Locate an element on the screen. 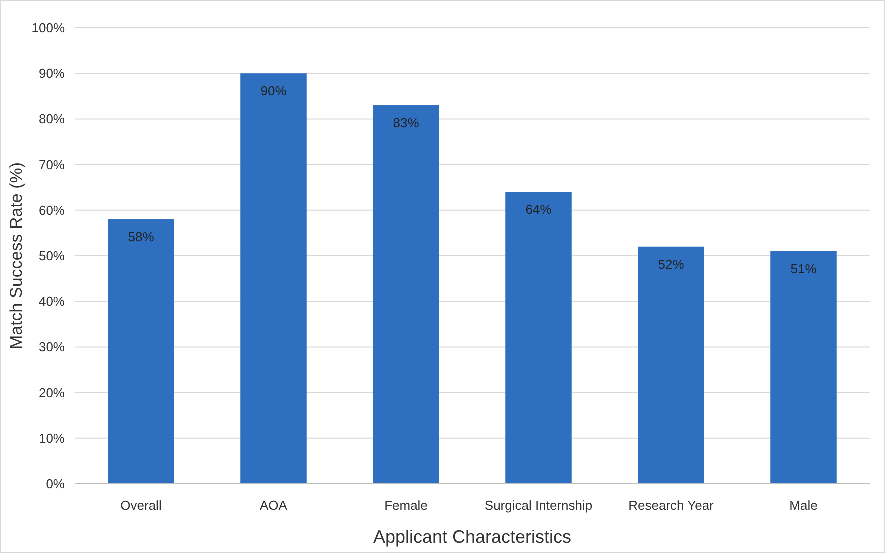 The height and width of the screenshot is (553, 885). y-tick-label: 10% is located at coordinates (52, 438).